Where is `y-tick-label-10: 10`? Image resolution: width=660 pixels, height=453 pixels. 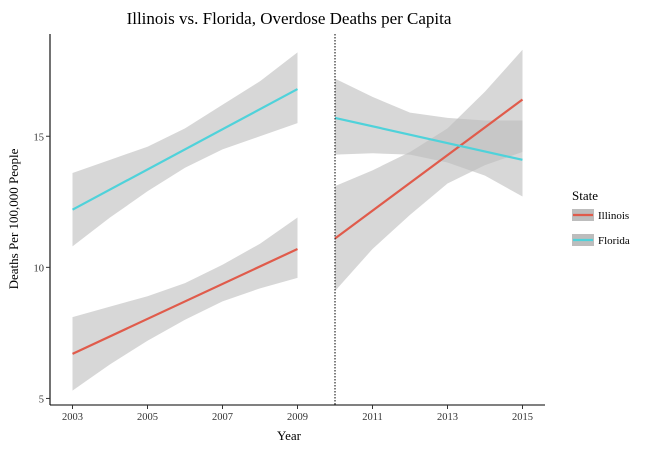 y-tick-label-10: 10 is located at coordinates (39, 268).